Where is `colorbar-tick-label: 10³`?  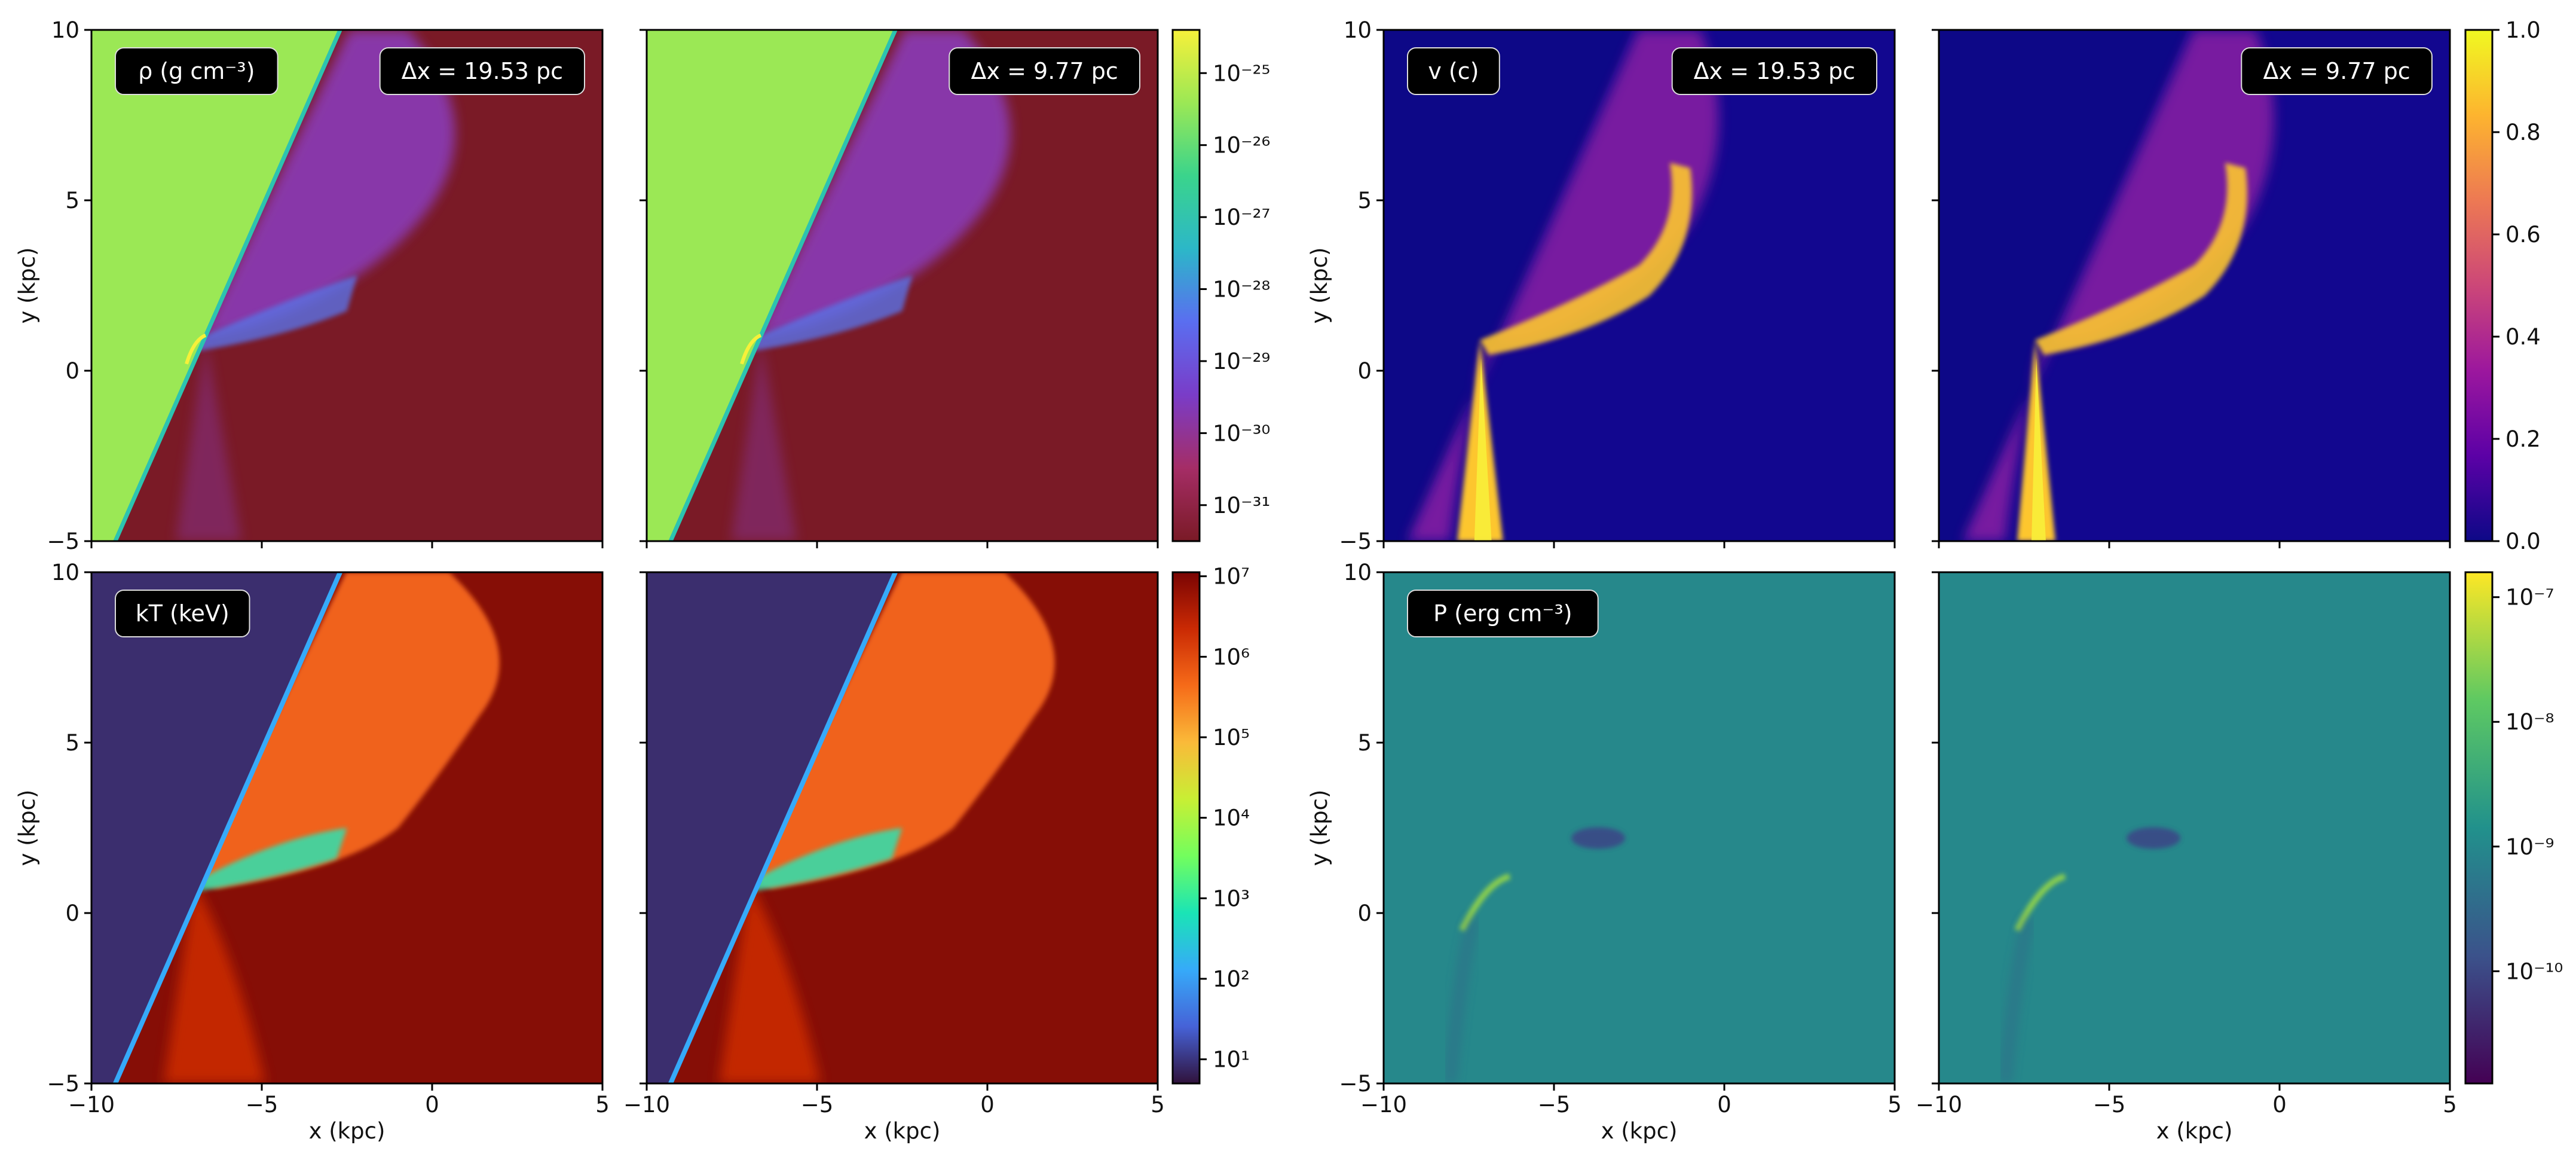 colorbar-tick-label: 10³ is located at coordinates (1231, 898).